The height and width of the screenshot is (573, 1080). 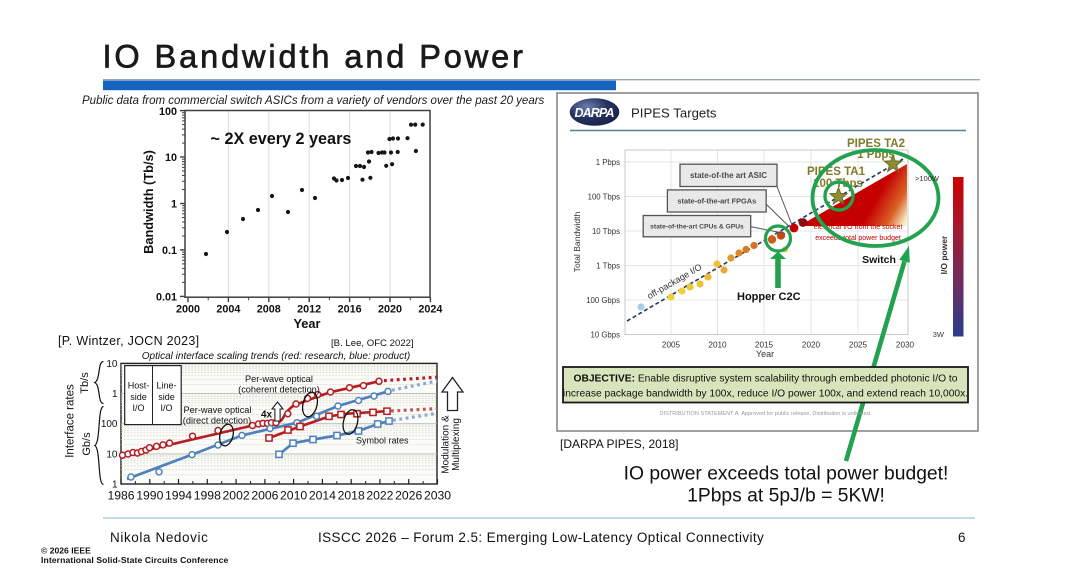 I want to click on svg-text: 4x, so click(x=267, y=415).